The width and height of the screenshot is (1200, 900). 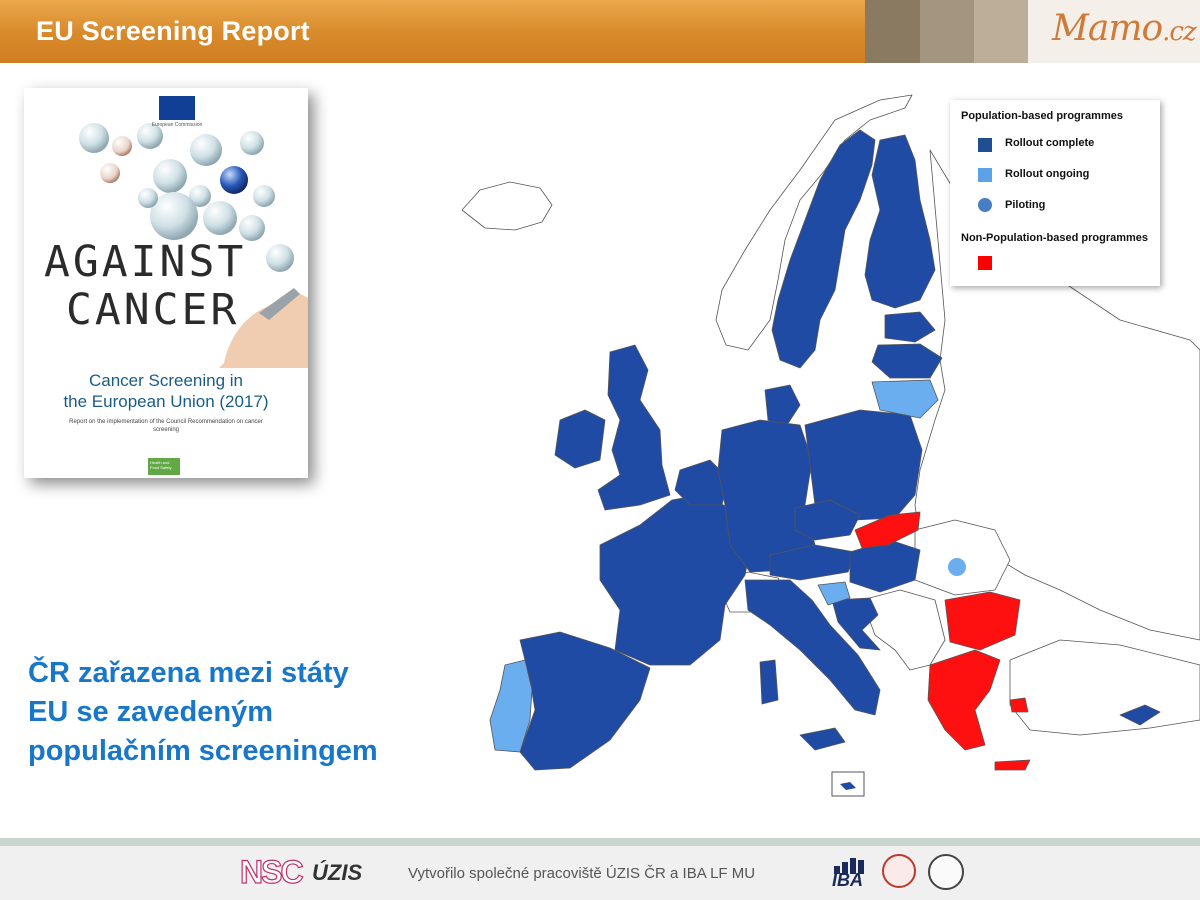 I want to click on country-poland, so click(x=863, y=465).